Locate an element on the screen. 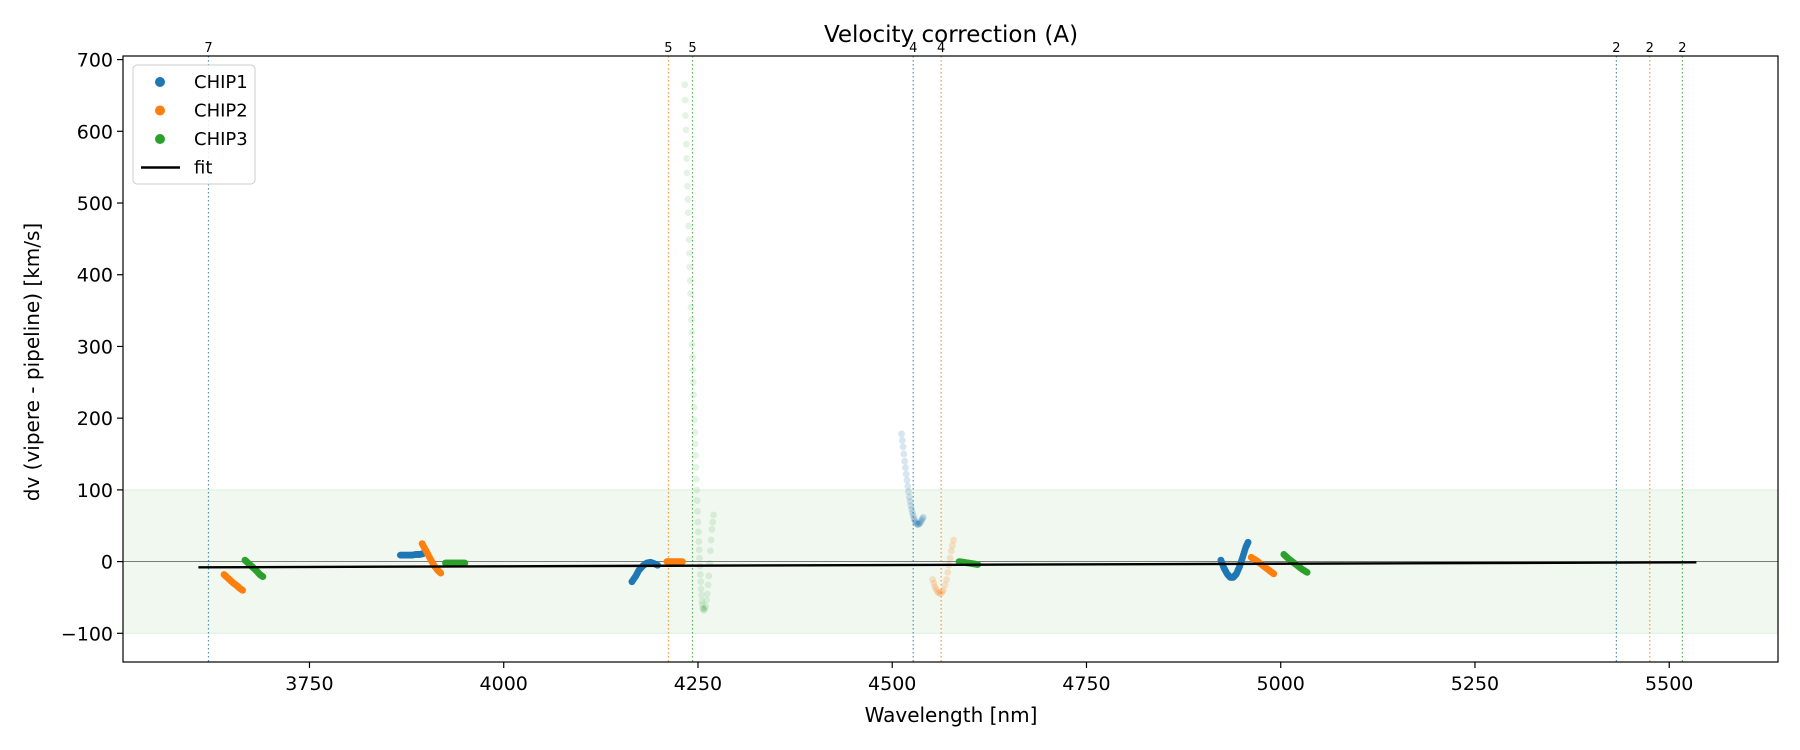 This screenshot has width=1800, height=750. x-tick-label-2: 4250 is located at coordinates (698, 684).